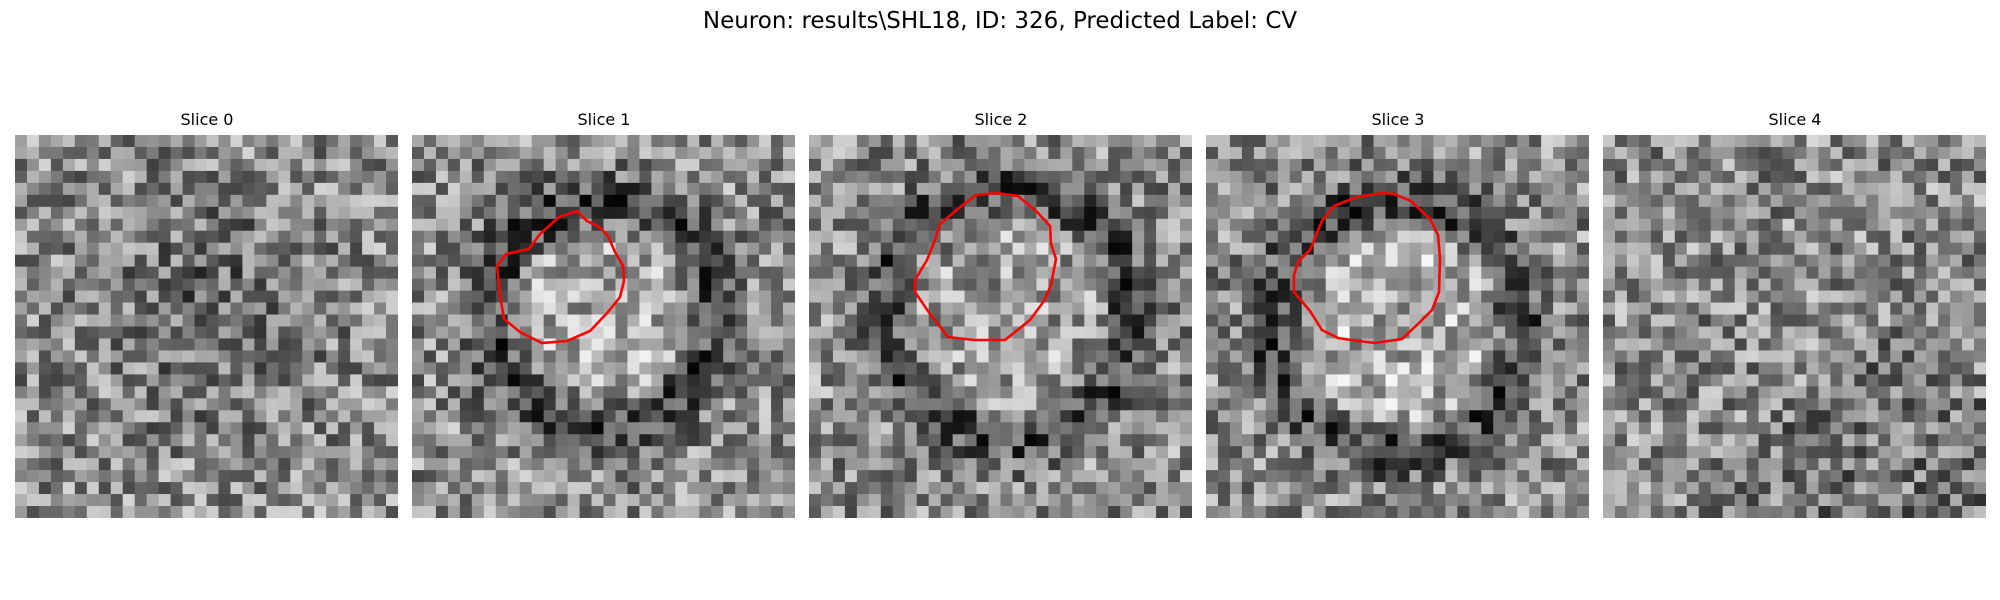  Describe the element at coordinates (1795, 119) in the screenshot. I see `slice-4-title: Slice 4` at that location.